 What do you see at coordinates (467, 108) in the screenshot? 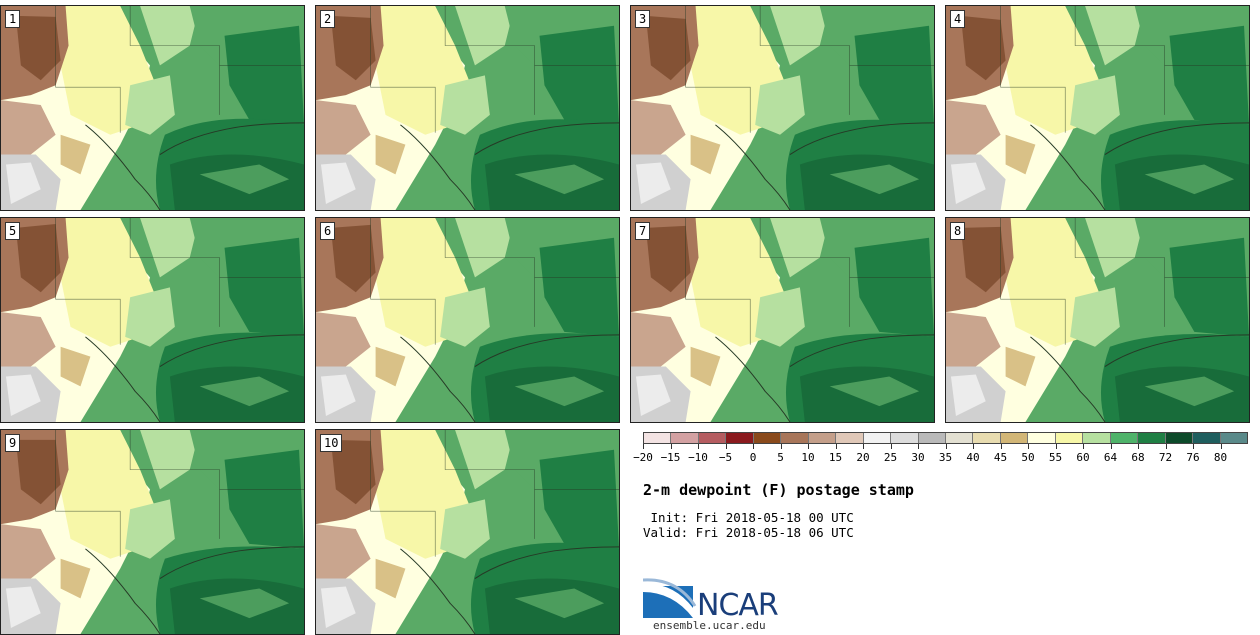
I see `ensemble-member-panel: 2` at bounding box center [467, 108].